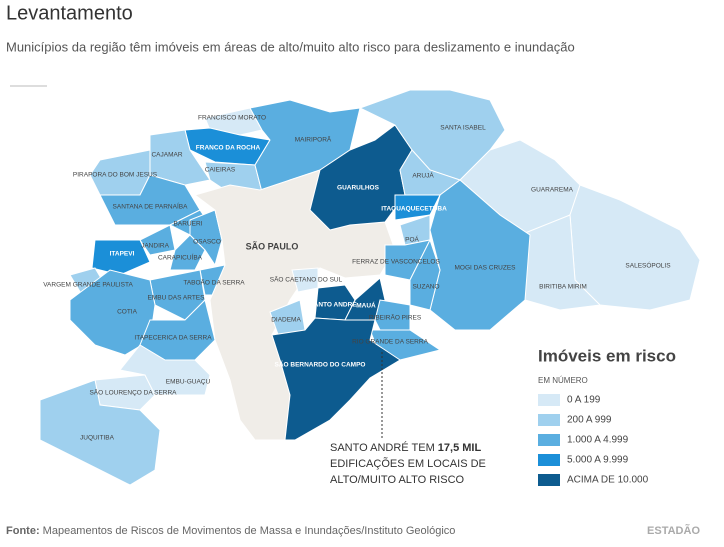 This screenshot has height=547, width=724. I want to click on municipality-label: EMBU-GUAÇU, so click(188, 382).